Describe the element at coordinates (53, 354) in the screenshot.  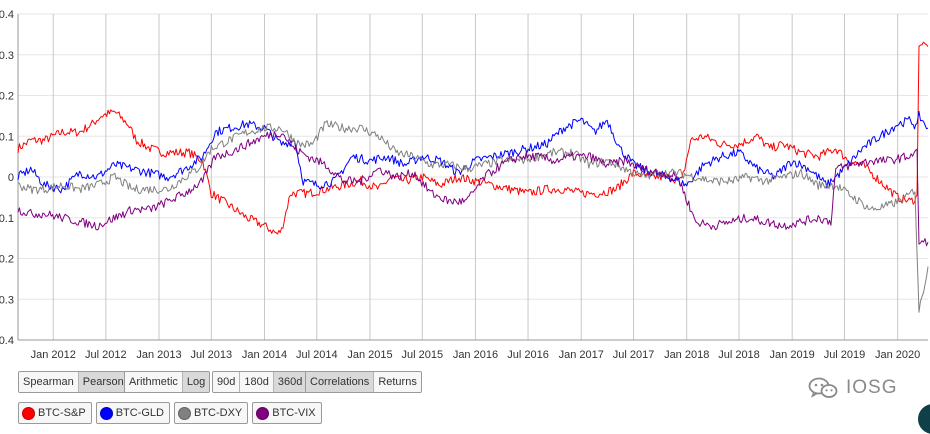
I see `x-tick-label: Jan 2012` at that location.